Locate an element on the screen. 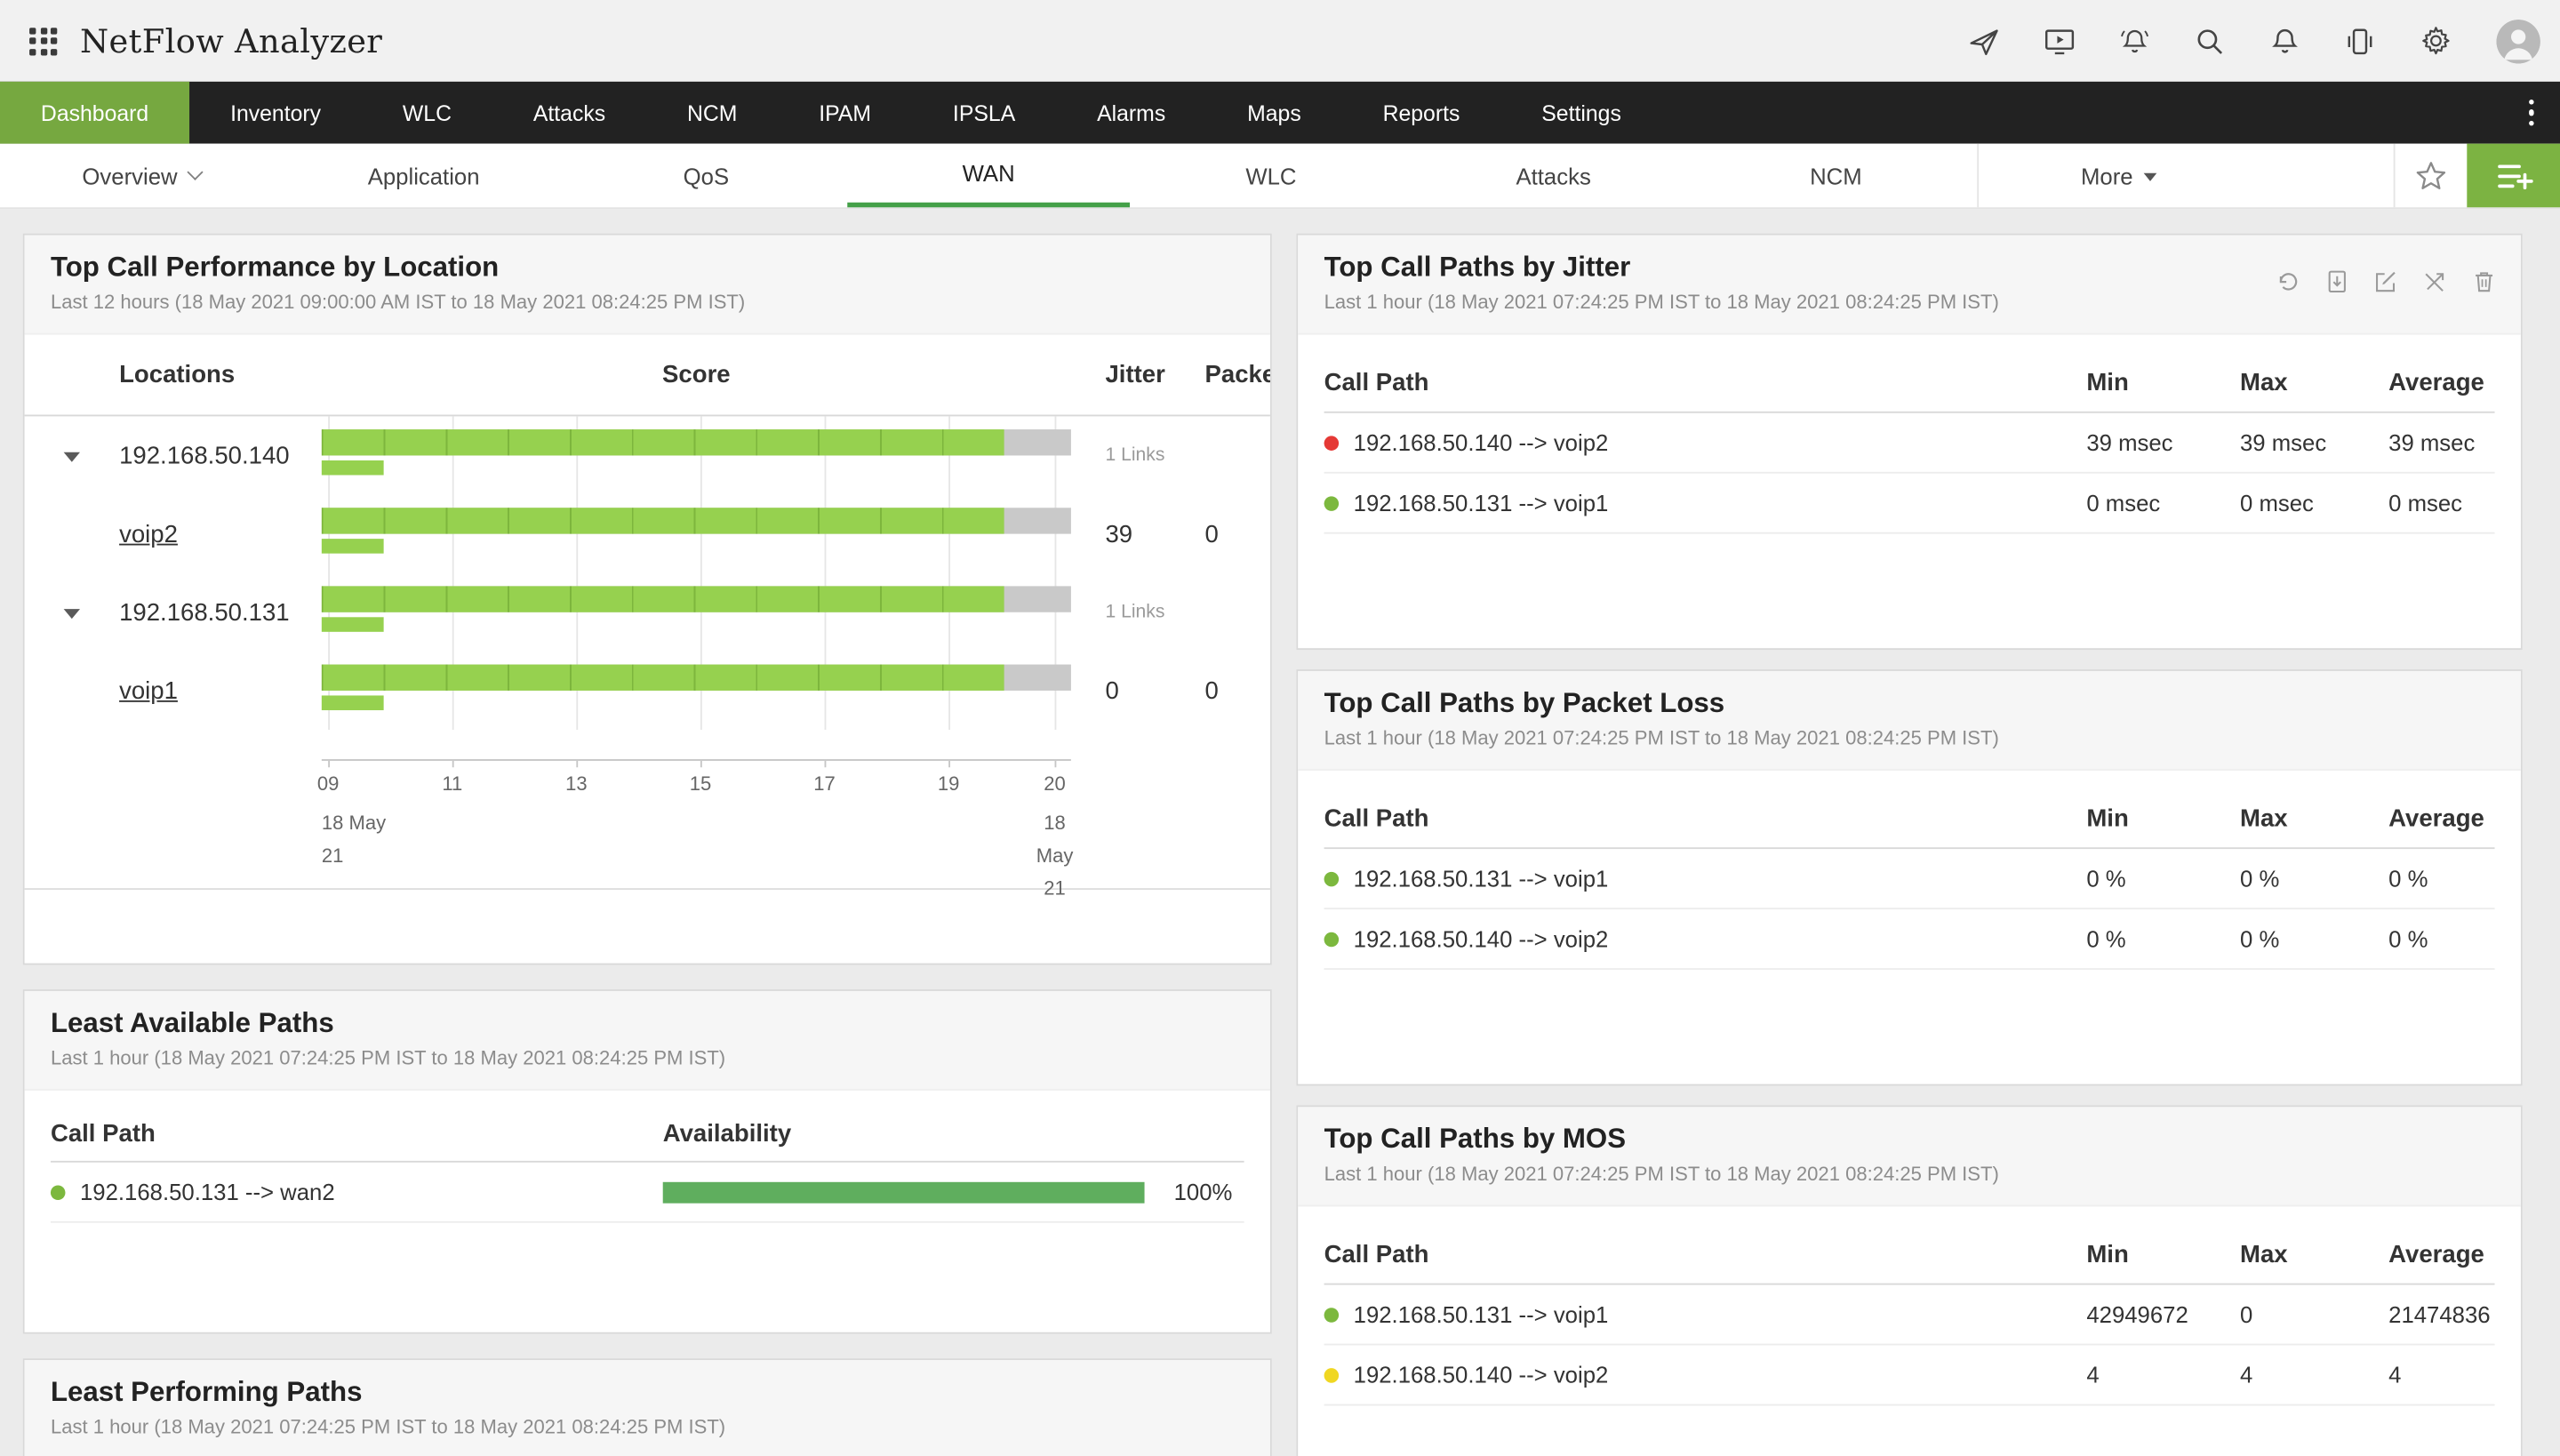 This screenshot has height=1456, width=2560. user-avatar is located at coordinates (2518, 41).